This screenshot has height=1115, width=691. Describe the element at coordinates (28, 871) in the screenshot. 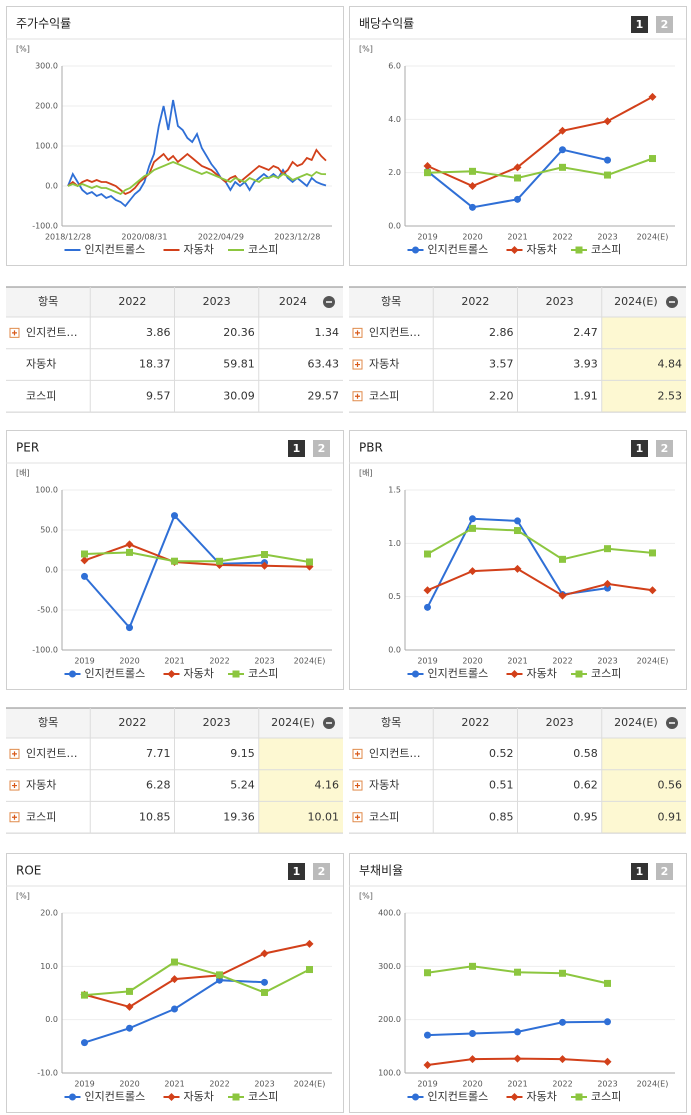

I see `panel-title: ROE` at that location.